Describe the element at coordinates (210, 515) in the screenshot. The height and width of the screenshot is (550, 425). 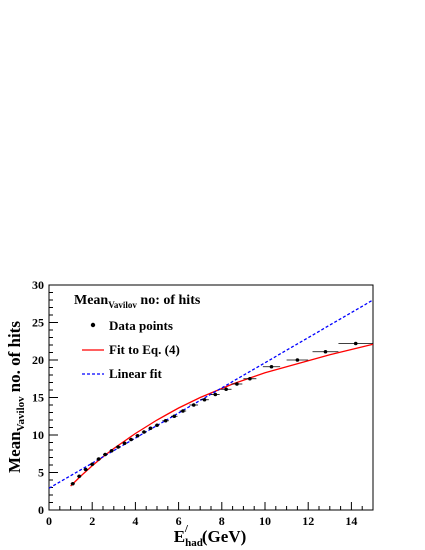
I see `x-axis-ticks: 0 2 4 6 8 10 12 14` at that location.